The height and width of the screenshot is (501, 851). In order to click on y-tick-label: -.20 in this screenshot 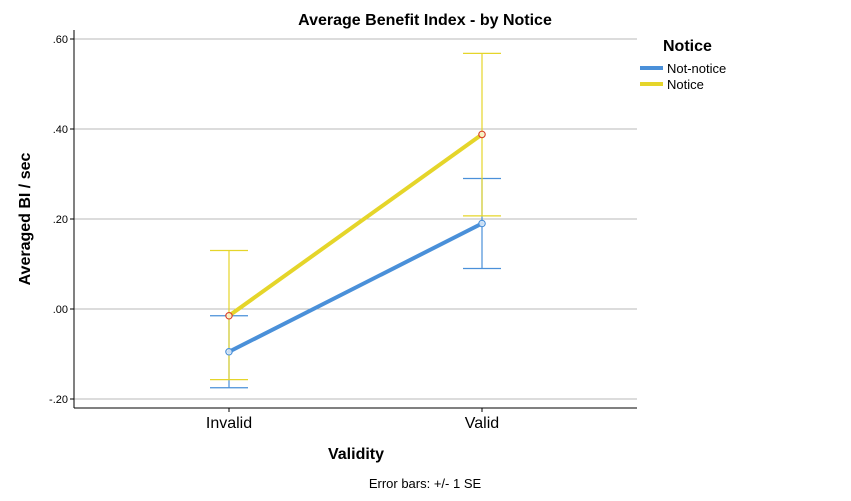, I will do `click(58, 400)`.